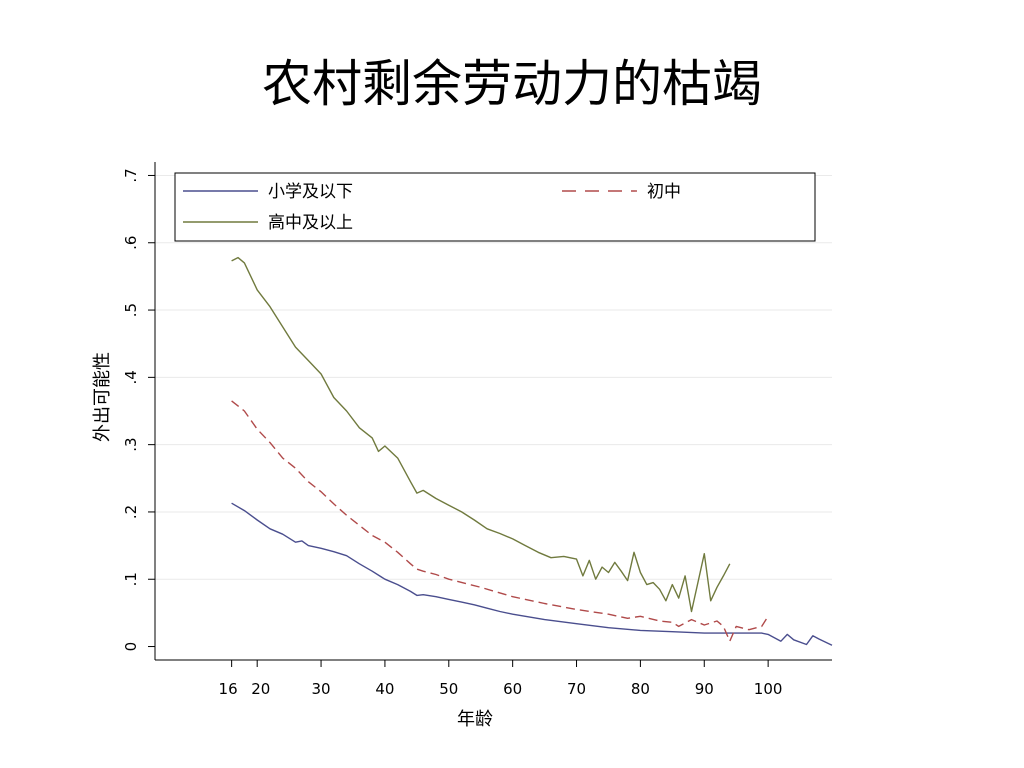  I want to click on x-tick-label: 80, so click(640, 689).